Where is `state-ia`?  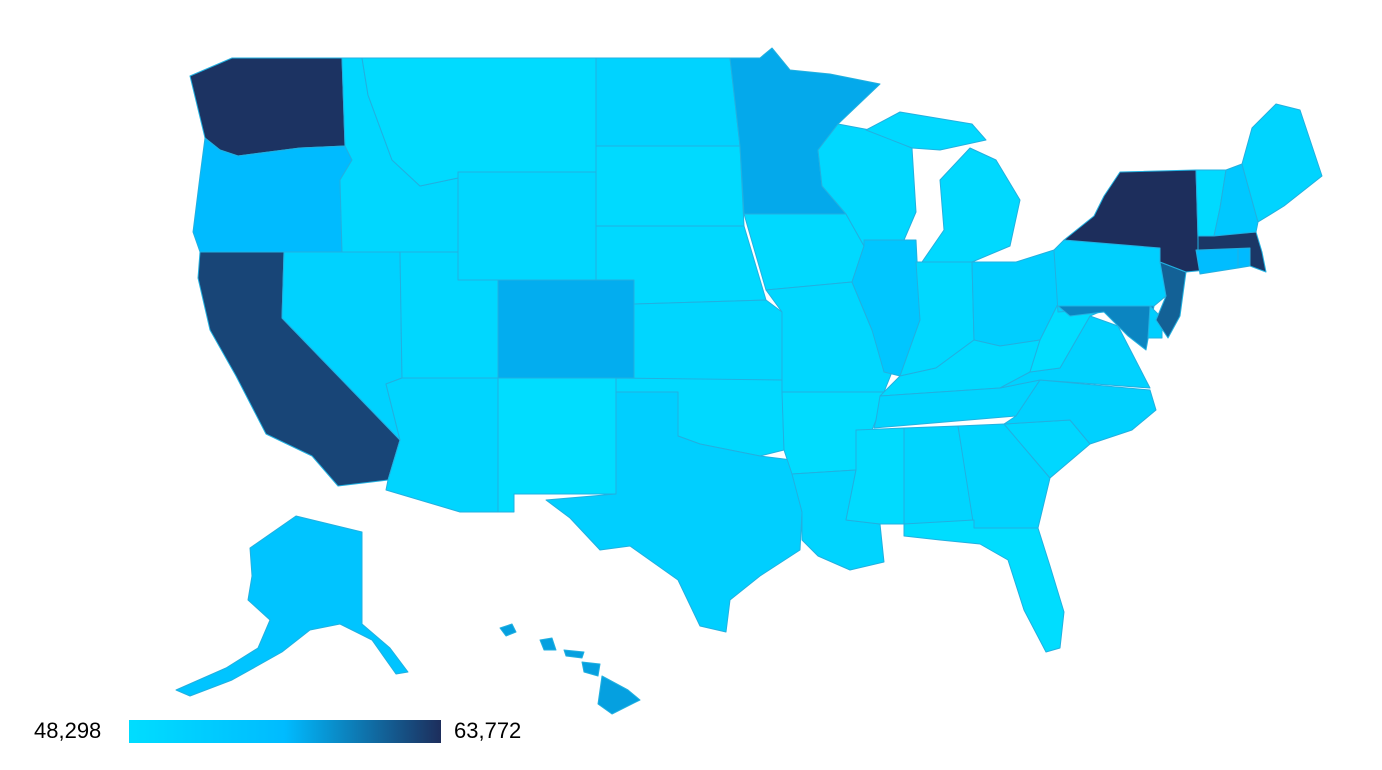 state-ia is located at coordinates (804, 252).